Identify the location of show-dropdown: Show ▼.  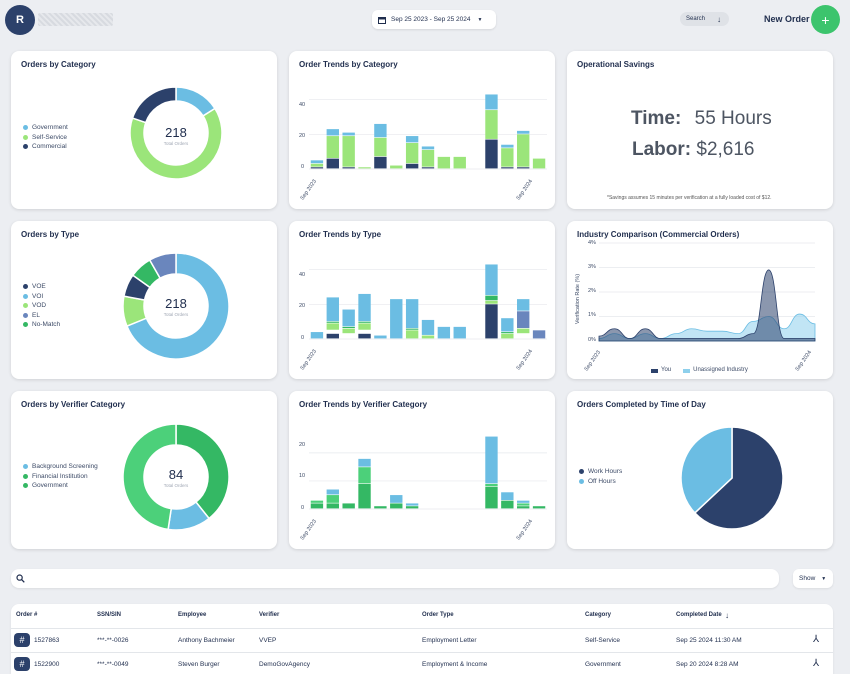
(813, 578).